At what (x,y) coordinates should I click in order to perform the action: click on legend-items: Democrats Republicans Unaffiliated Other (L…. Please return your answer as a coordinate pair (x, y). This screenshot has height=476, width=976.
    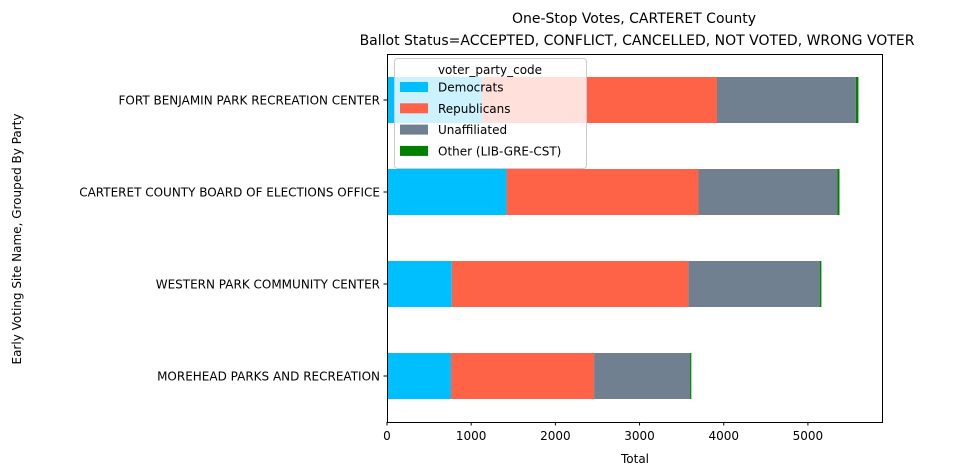
    Looking at the image, I should click on (480, 119).